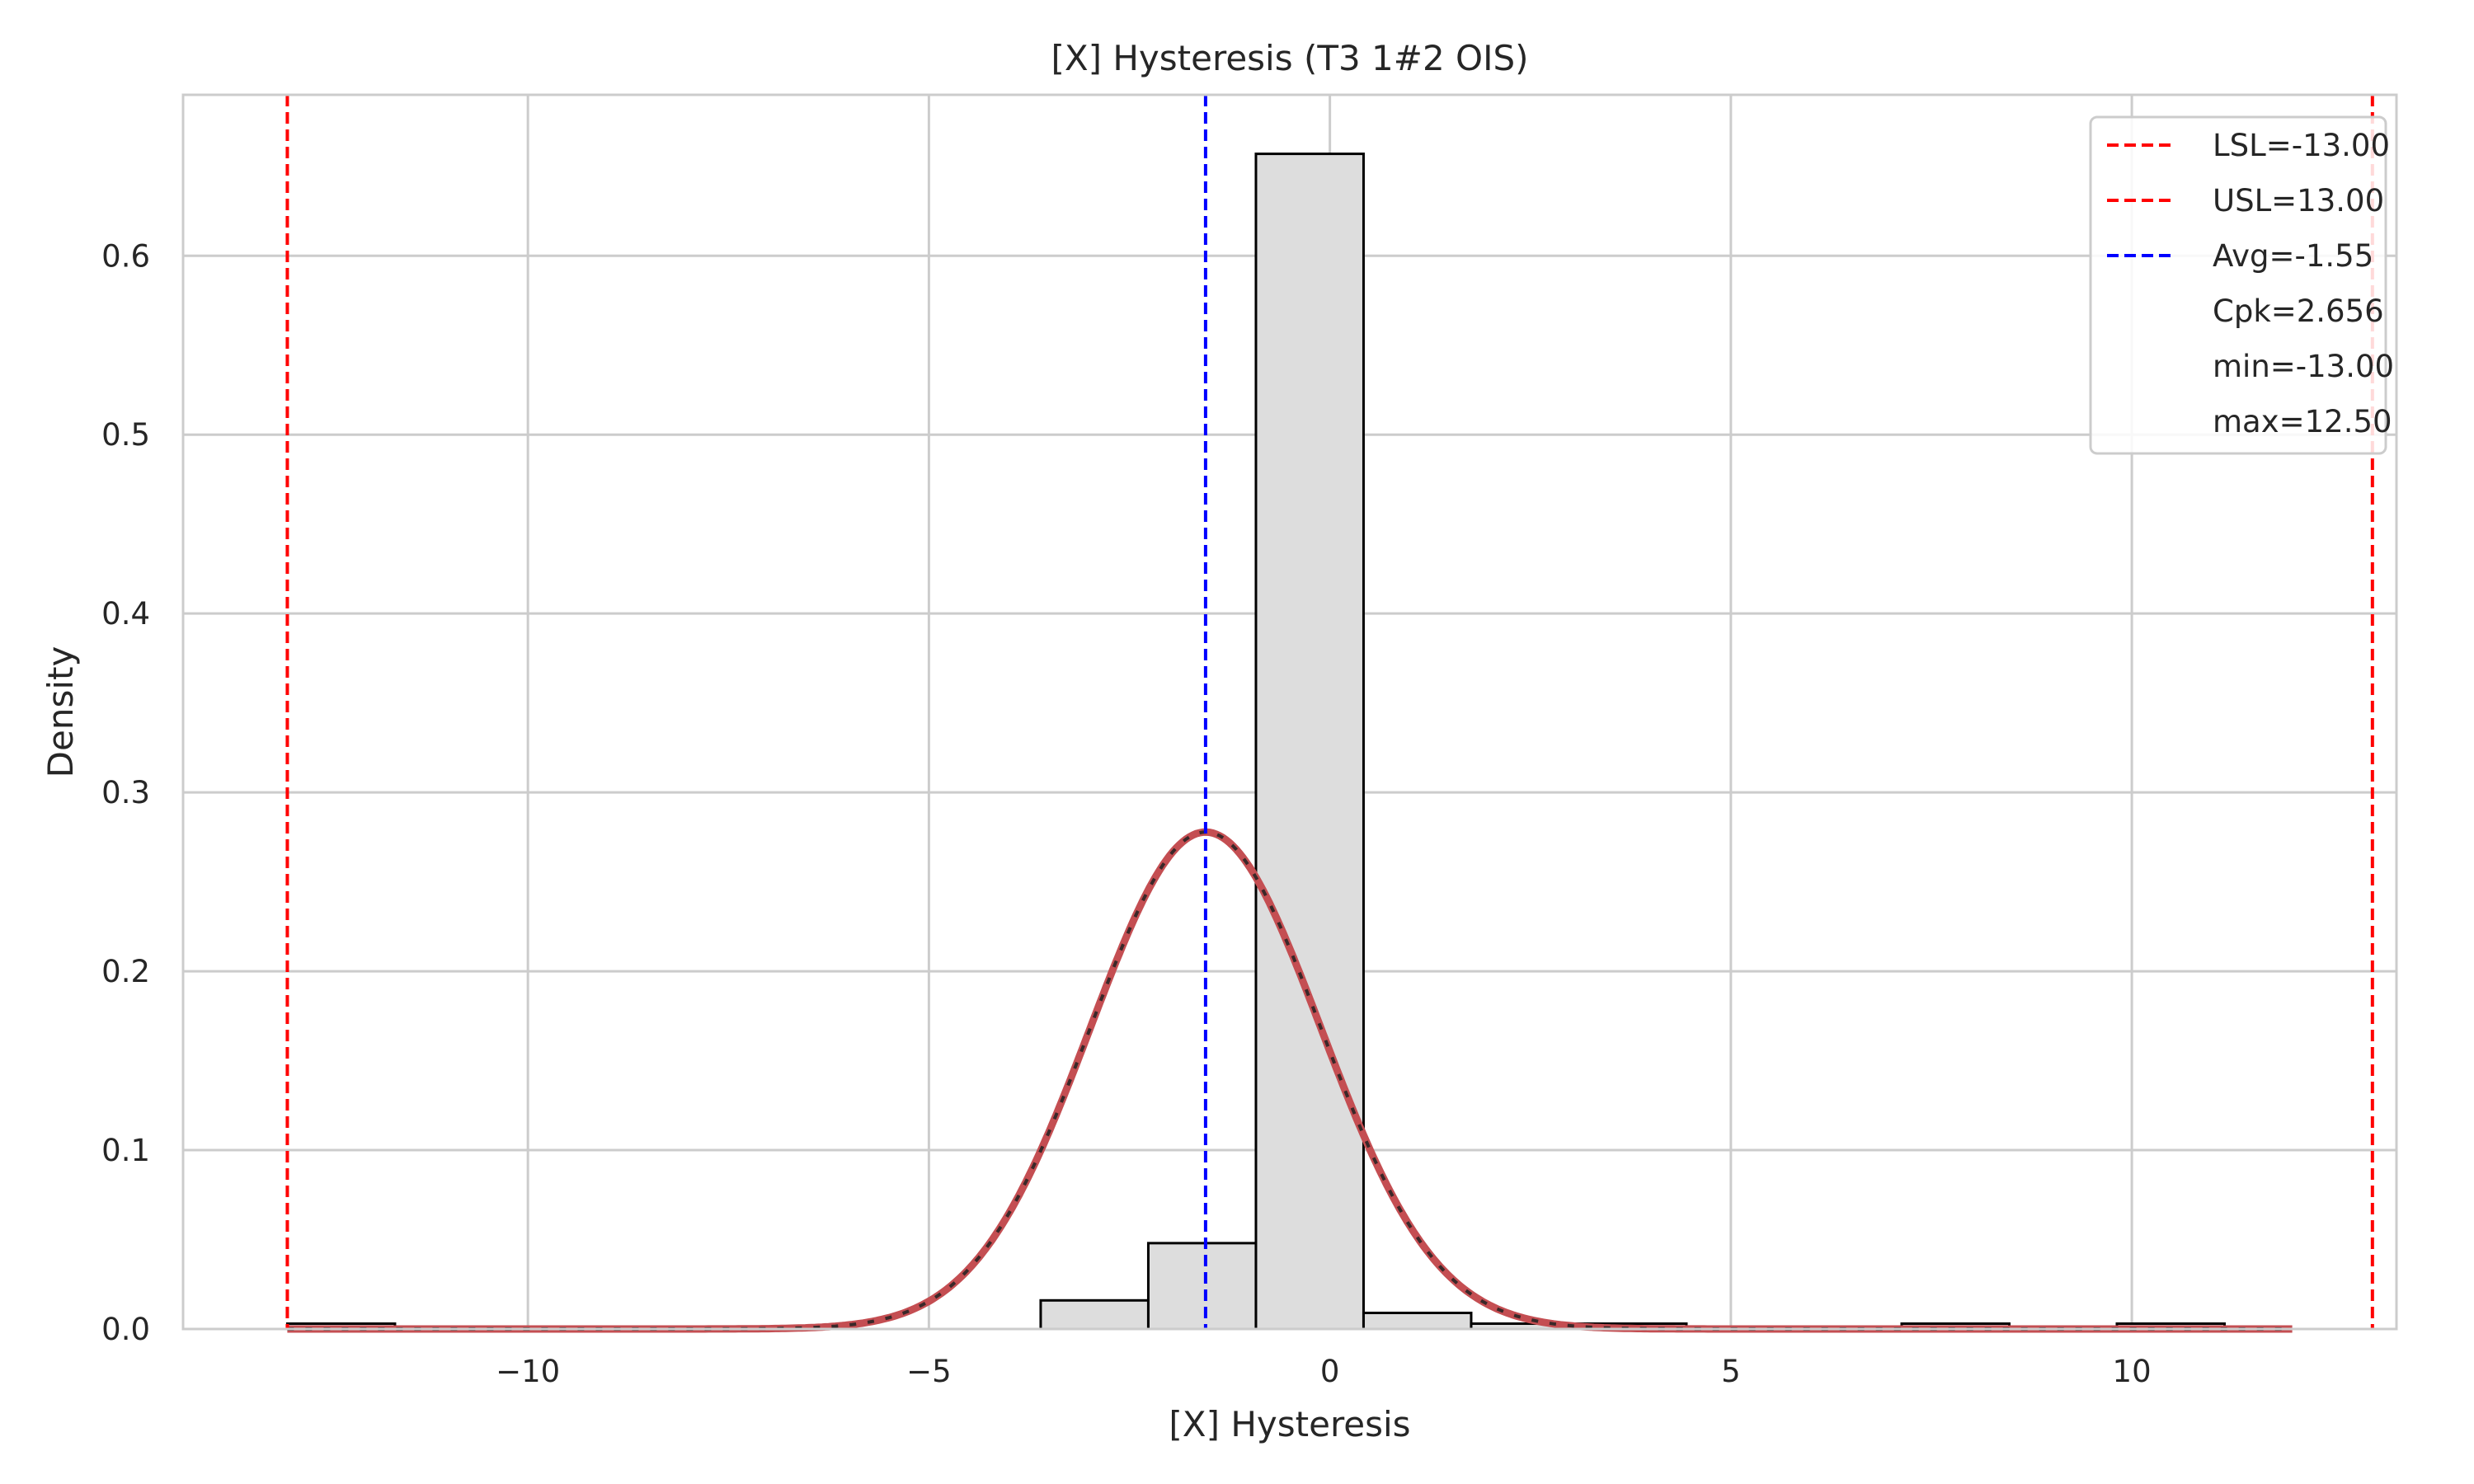 Image resolution: width=2474 pixels, height=1484 pixels. What do you see at coordinates (125, 256) in the screenshot?
I see `y-tick-label: 0.6` at bounding box center [125, 256].